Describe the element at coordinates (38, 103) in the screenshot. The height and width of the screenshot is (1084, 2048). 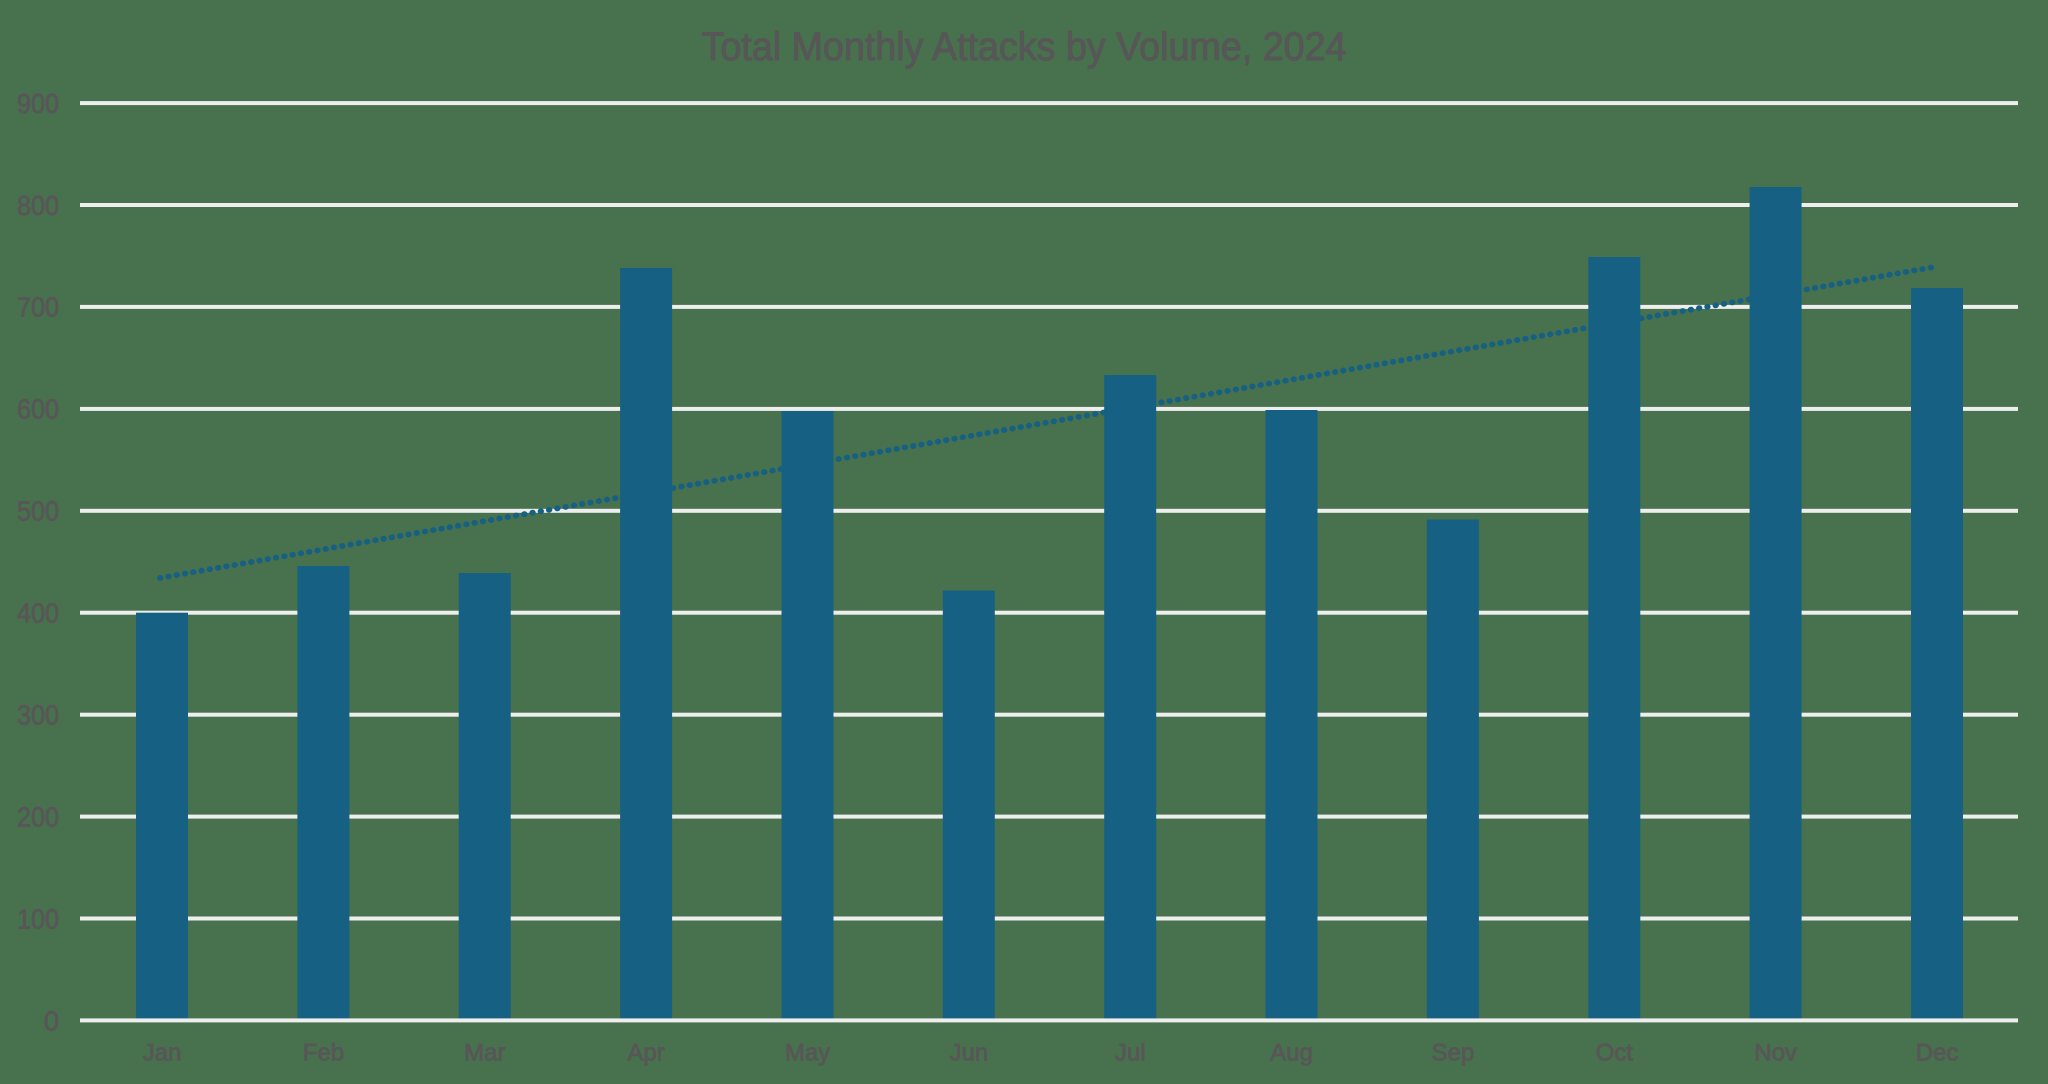
I see `svg-text: 900` at that location.